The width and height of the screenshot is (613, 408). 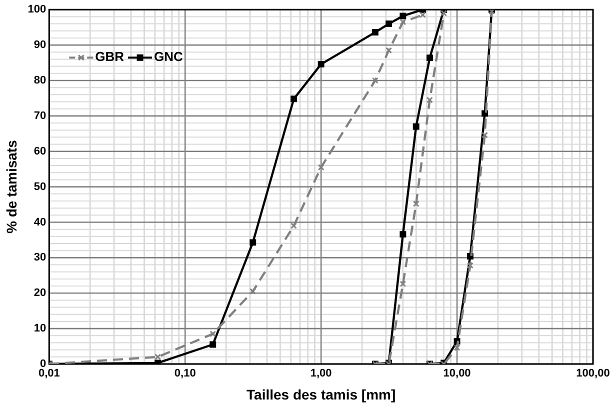 What do you see at coordinates (40, 258) in the screenshot?
I see `y-tick-label: 30` at bounding box center [40, 258].